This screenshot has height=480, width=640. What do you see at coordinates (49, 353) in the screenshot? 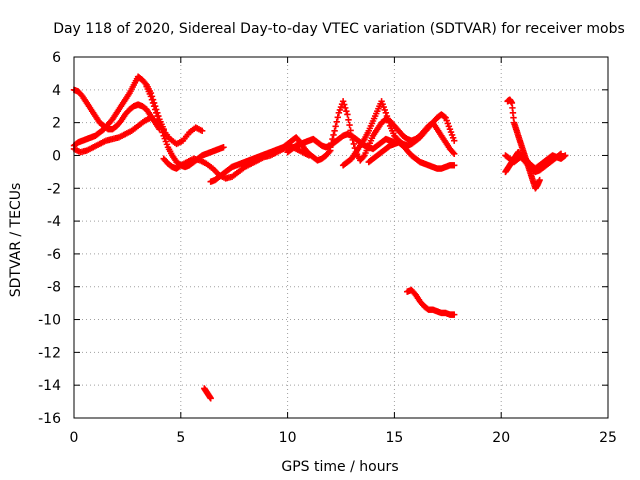
I see `y-tick-label: -12` at bounding box center [49, 353].